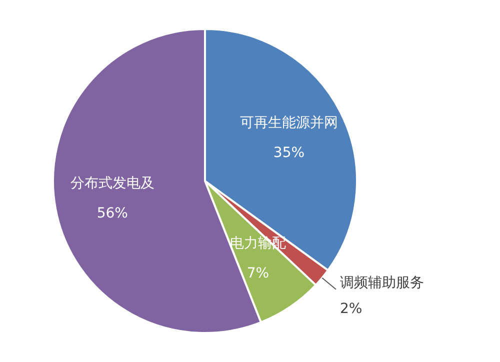  Describe the element at coordinates (289, 152) in the screenshot. I see `data-label: 35%` at that location.